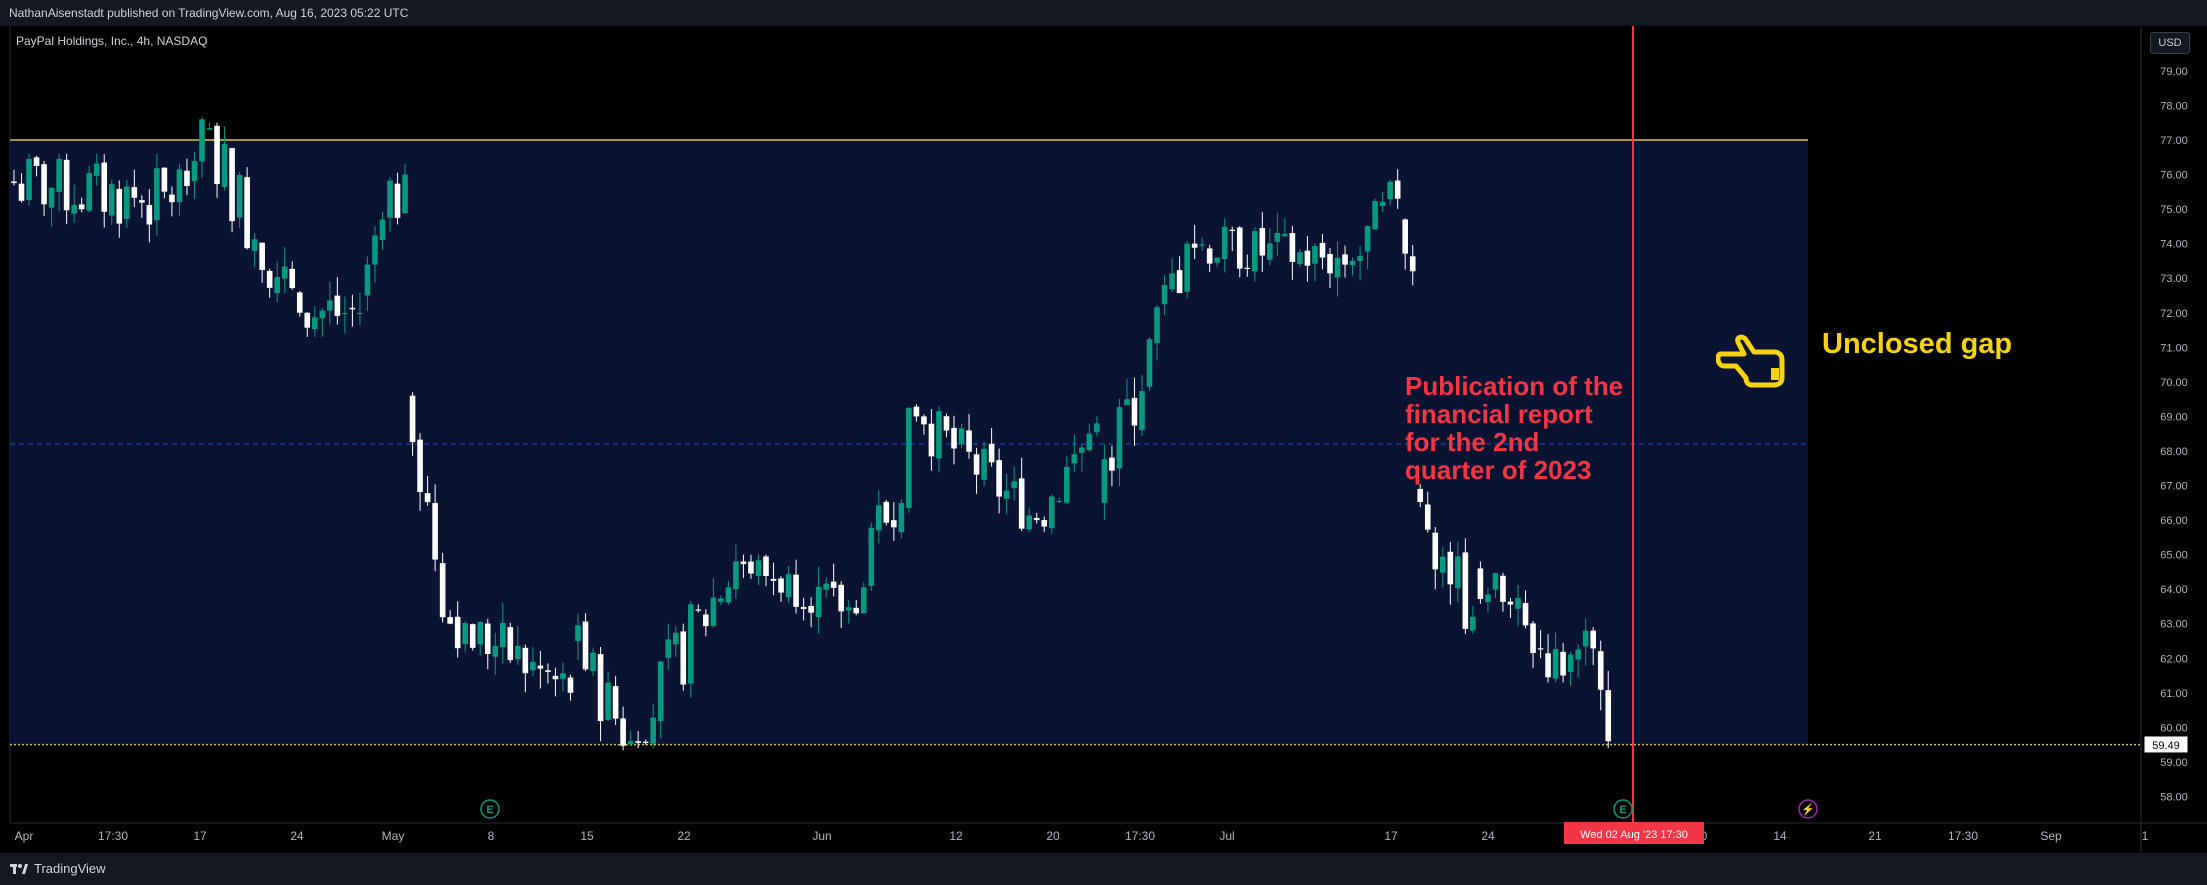 This screenshot has height=885, width=2207. Describe the element at coordinates (956, 836) in the screenshot. I see `time-tick-label: 12` at that location.